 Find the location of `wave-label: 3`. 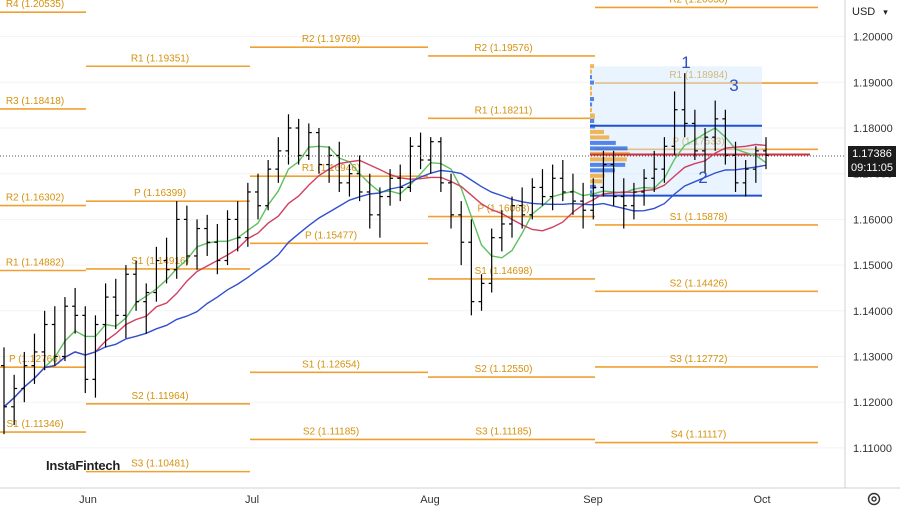

wave-label: 3 is located at coordinates (733, 85).